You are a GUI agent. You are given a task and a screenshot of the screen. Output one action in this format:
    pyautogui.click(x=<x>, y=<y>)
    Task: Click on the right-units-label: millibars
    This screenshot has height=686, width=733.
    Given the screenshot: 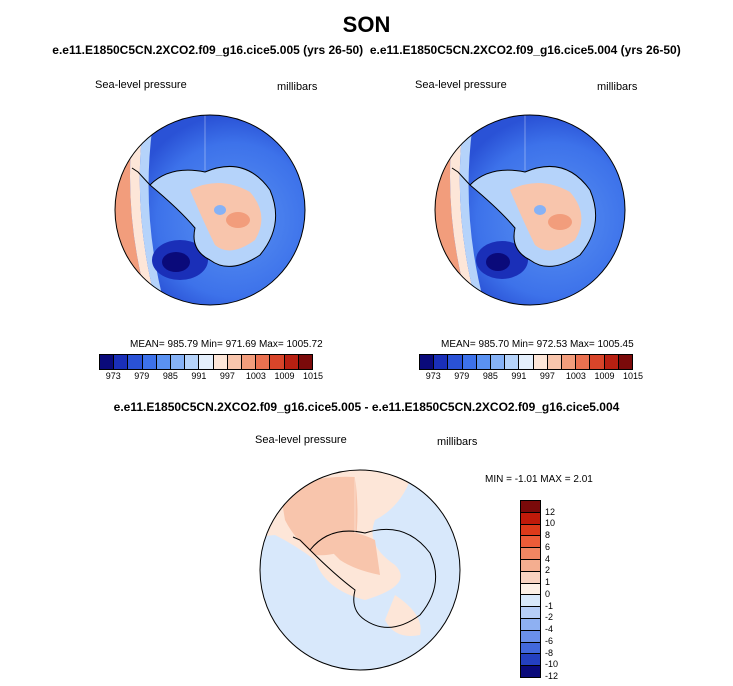 What is the action you would take?
    pyautogui.click(x=617, y=87)
    